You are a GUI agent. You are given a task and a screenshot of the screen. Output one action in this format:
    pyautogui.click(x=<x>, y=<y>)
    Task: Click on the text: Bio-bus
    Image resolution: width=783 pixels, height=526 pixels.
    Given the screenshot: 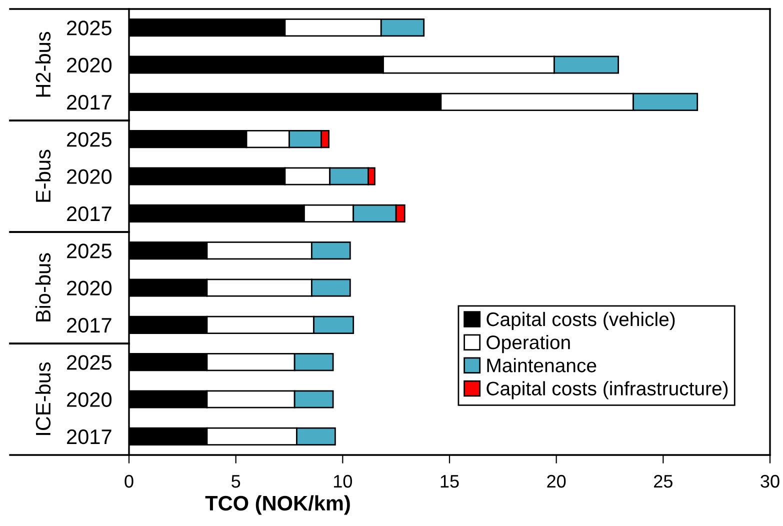 What is the action you would take?
    pyautogui.click(x=43, y=287)
    